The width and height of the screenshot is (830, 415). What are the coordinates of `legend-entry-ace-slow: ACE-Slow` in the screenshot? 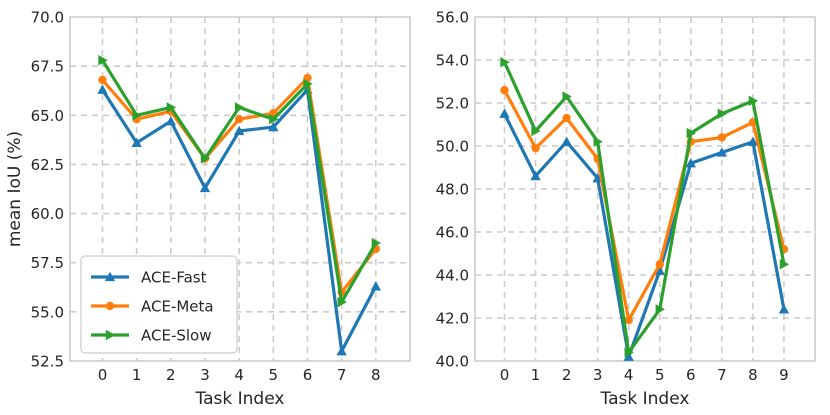 It's located at (151, 336).